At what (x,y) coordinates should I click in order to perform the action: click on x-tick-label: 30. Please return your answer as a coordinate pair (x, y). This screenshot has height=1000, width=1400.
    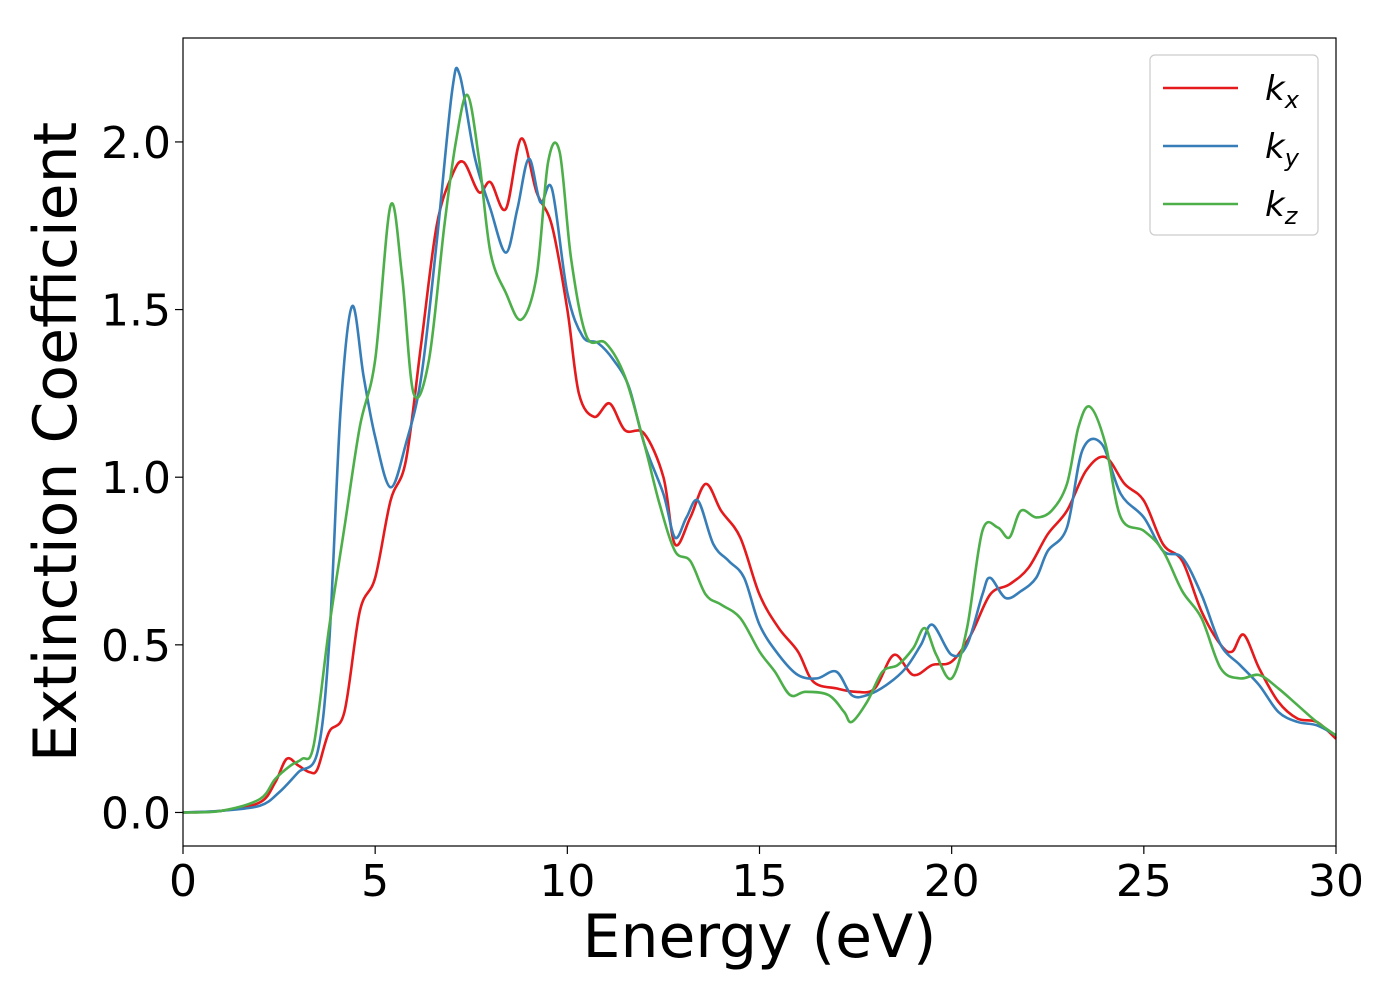
    Looking at the image, I should click on (1336, 881).